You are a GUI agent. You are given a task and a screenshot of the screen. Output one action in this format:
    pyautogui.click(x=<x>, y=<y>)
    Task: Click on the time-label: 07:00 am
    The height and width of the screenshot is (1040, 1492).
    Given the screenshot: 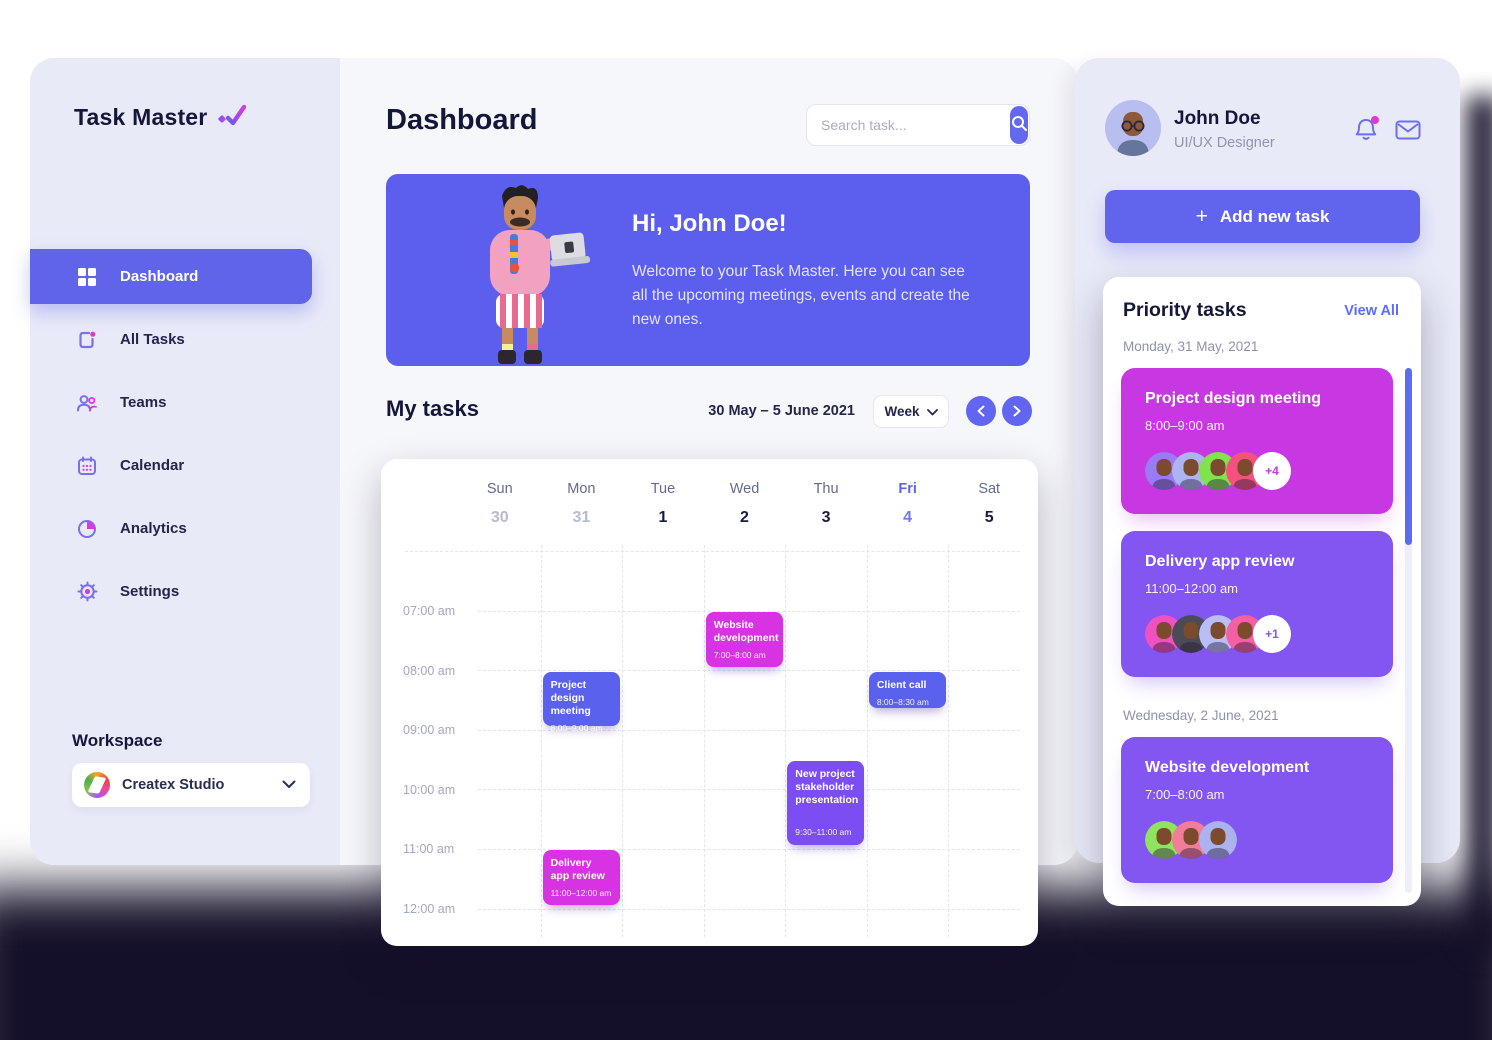 What is the action you would take?
    pyautogui.click(x=429, y=611)
    